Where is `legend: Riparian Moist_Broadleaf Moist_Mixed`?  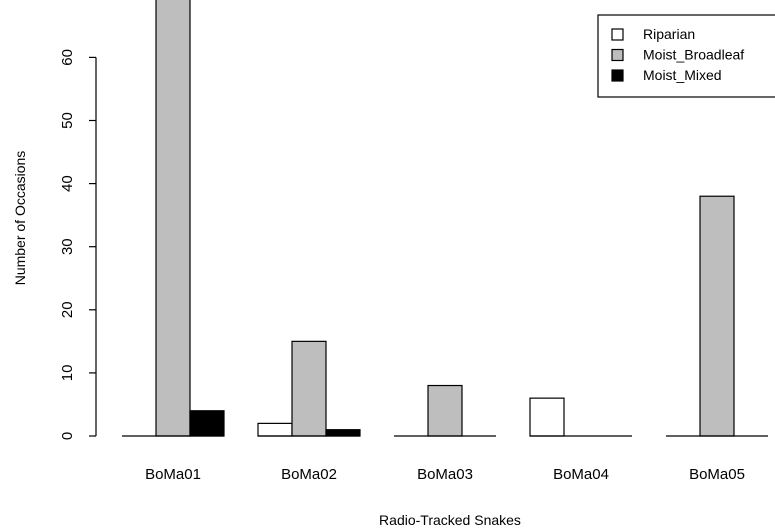 legend: Riparian Moist_Broadleaf Moist_Mixed is located at coordinates (686, 56).